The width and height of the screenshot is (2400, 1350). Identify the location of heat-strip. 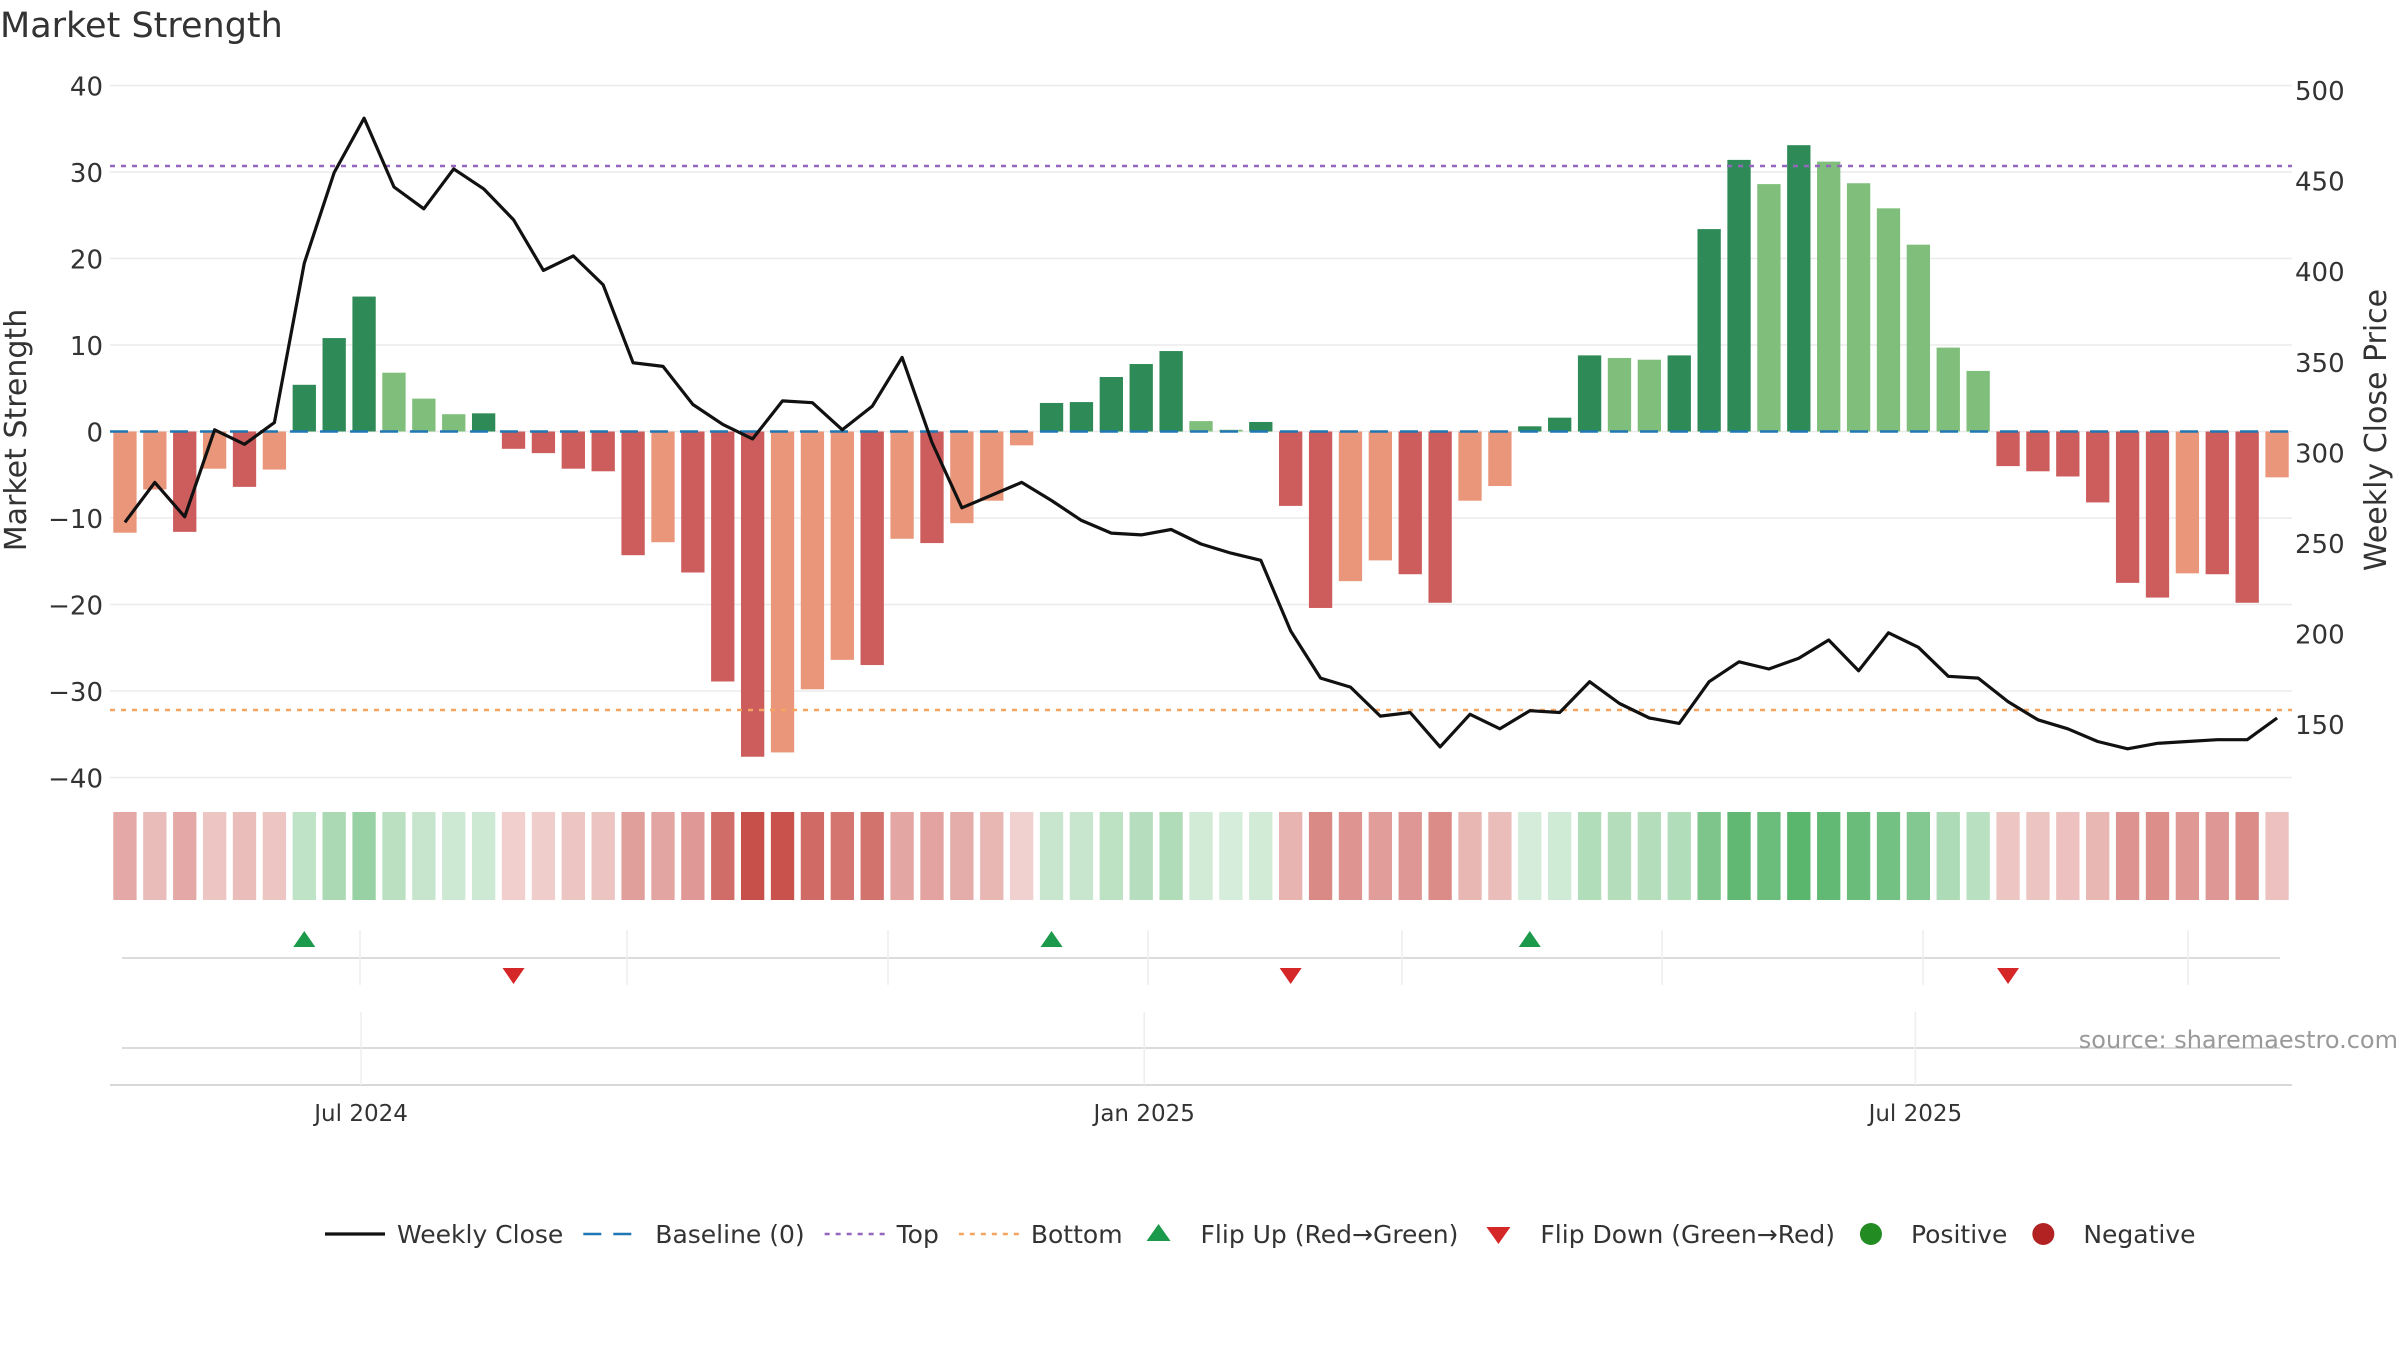
(1201, 856).